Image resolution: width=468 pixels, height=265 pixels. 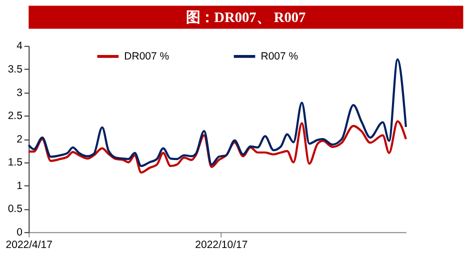 I want to click on y-tick-label: 4, so click(x=19, y=46).